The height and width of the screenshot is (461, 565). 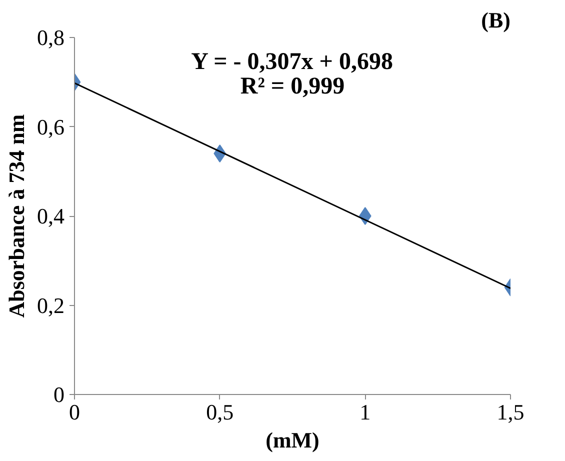 I want to click on y-tick-label: 0,4, so click(x=50, y=216).